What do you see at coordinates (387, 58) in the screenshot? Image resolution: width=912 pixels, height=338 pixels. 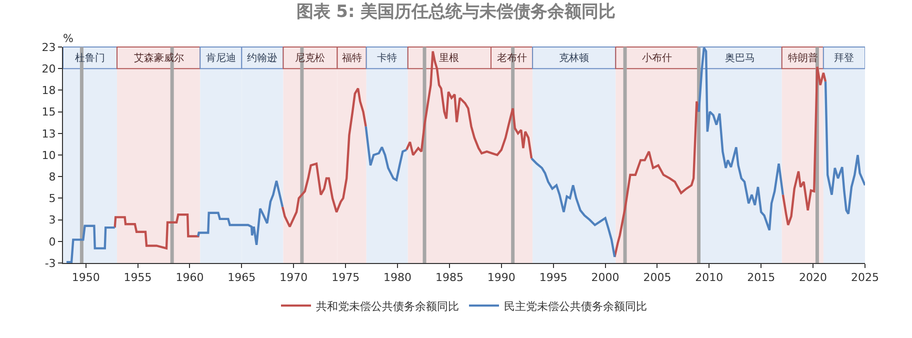 I see `band-label: 卡特` at bounding box center [387, 58].